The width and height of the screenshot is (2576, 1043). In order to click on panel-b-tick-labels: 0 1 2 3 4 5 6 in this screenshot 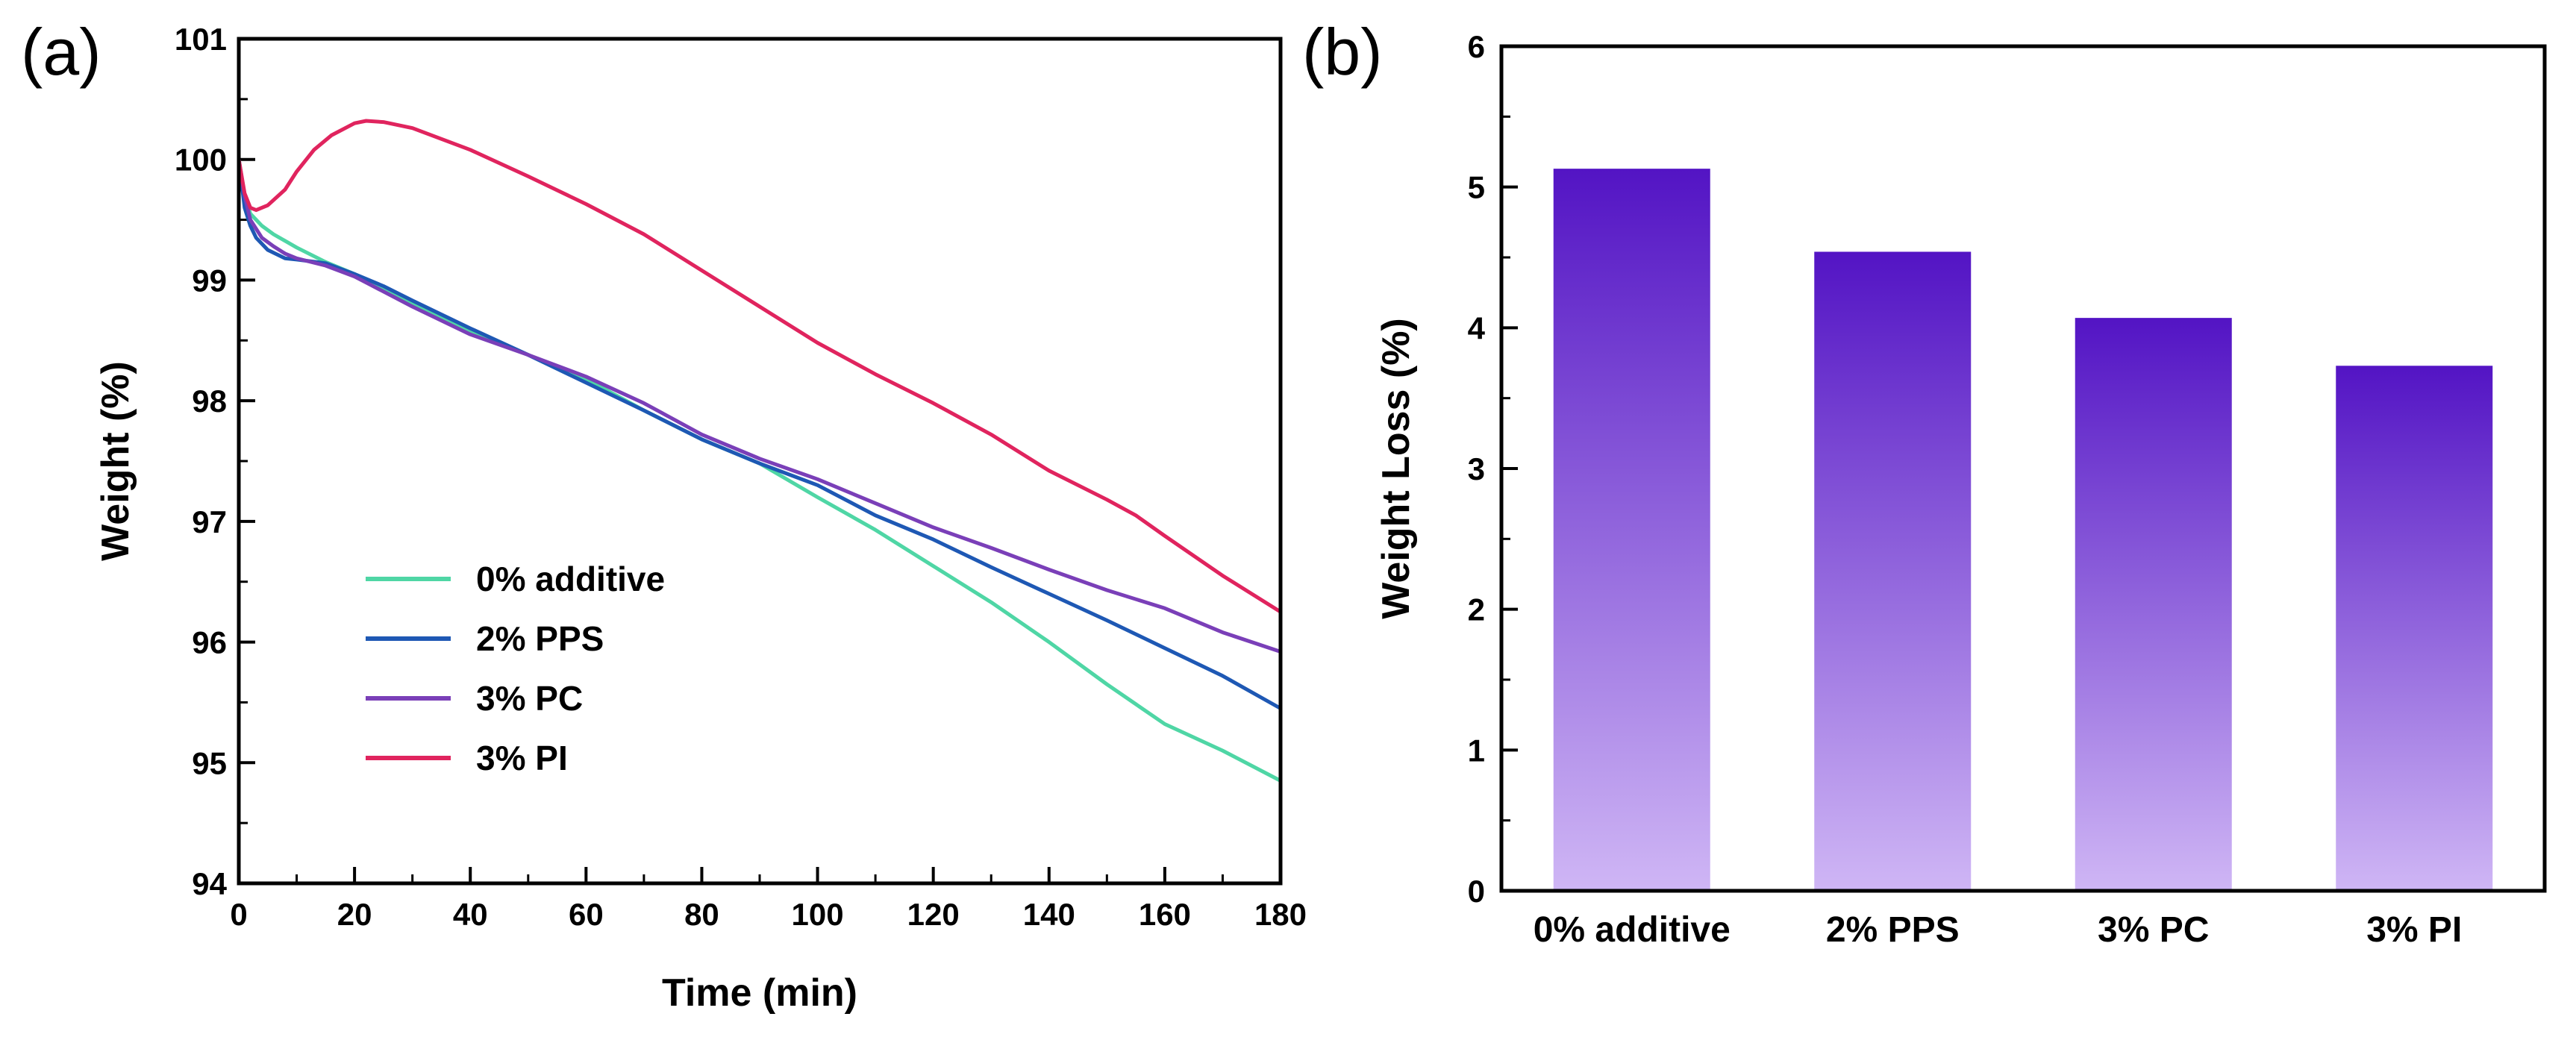, I will do `click(1477, 469)`.